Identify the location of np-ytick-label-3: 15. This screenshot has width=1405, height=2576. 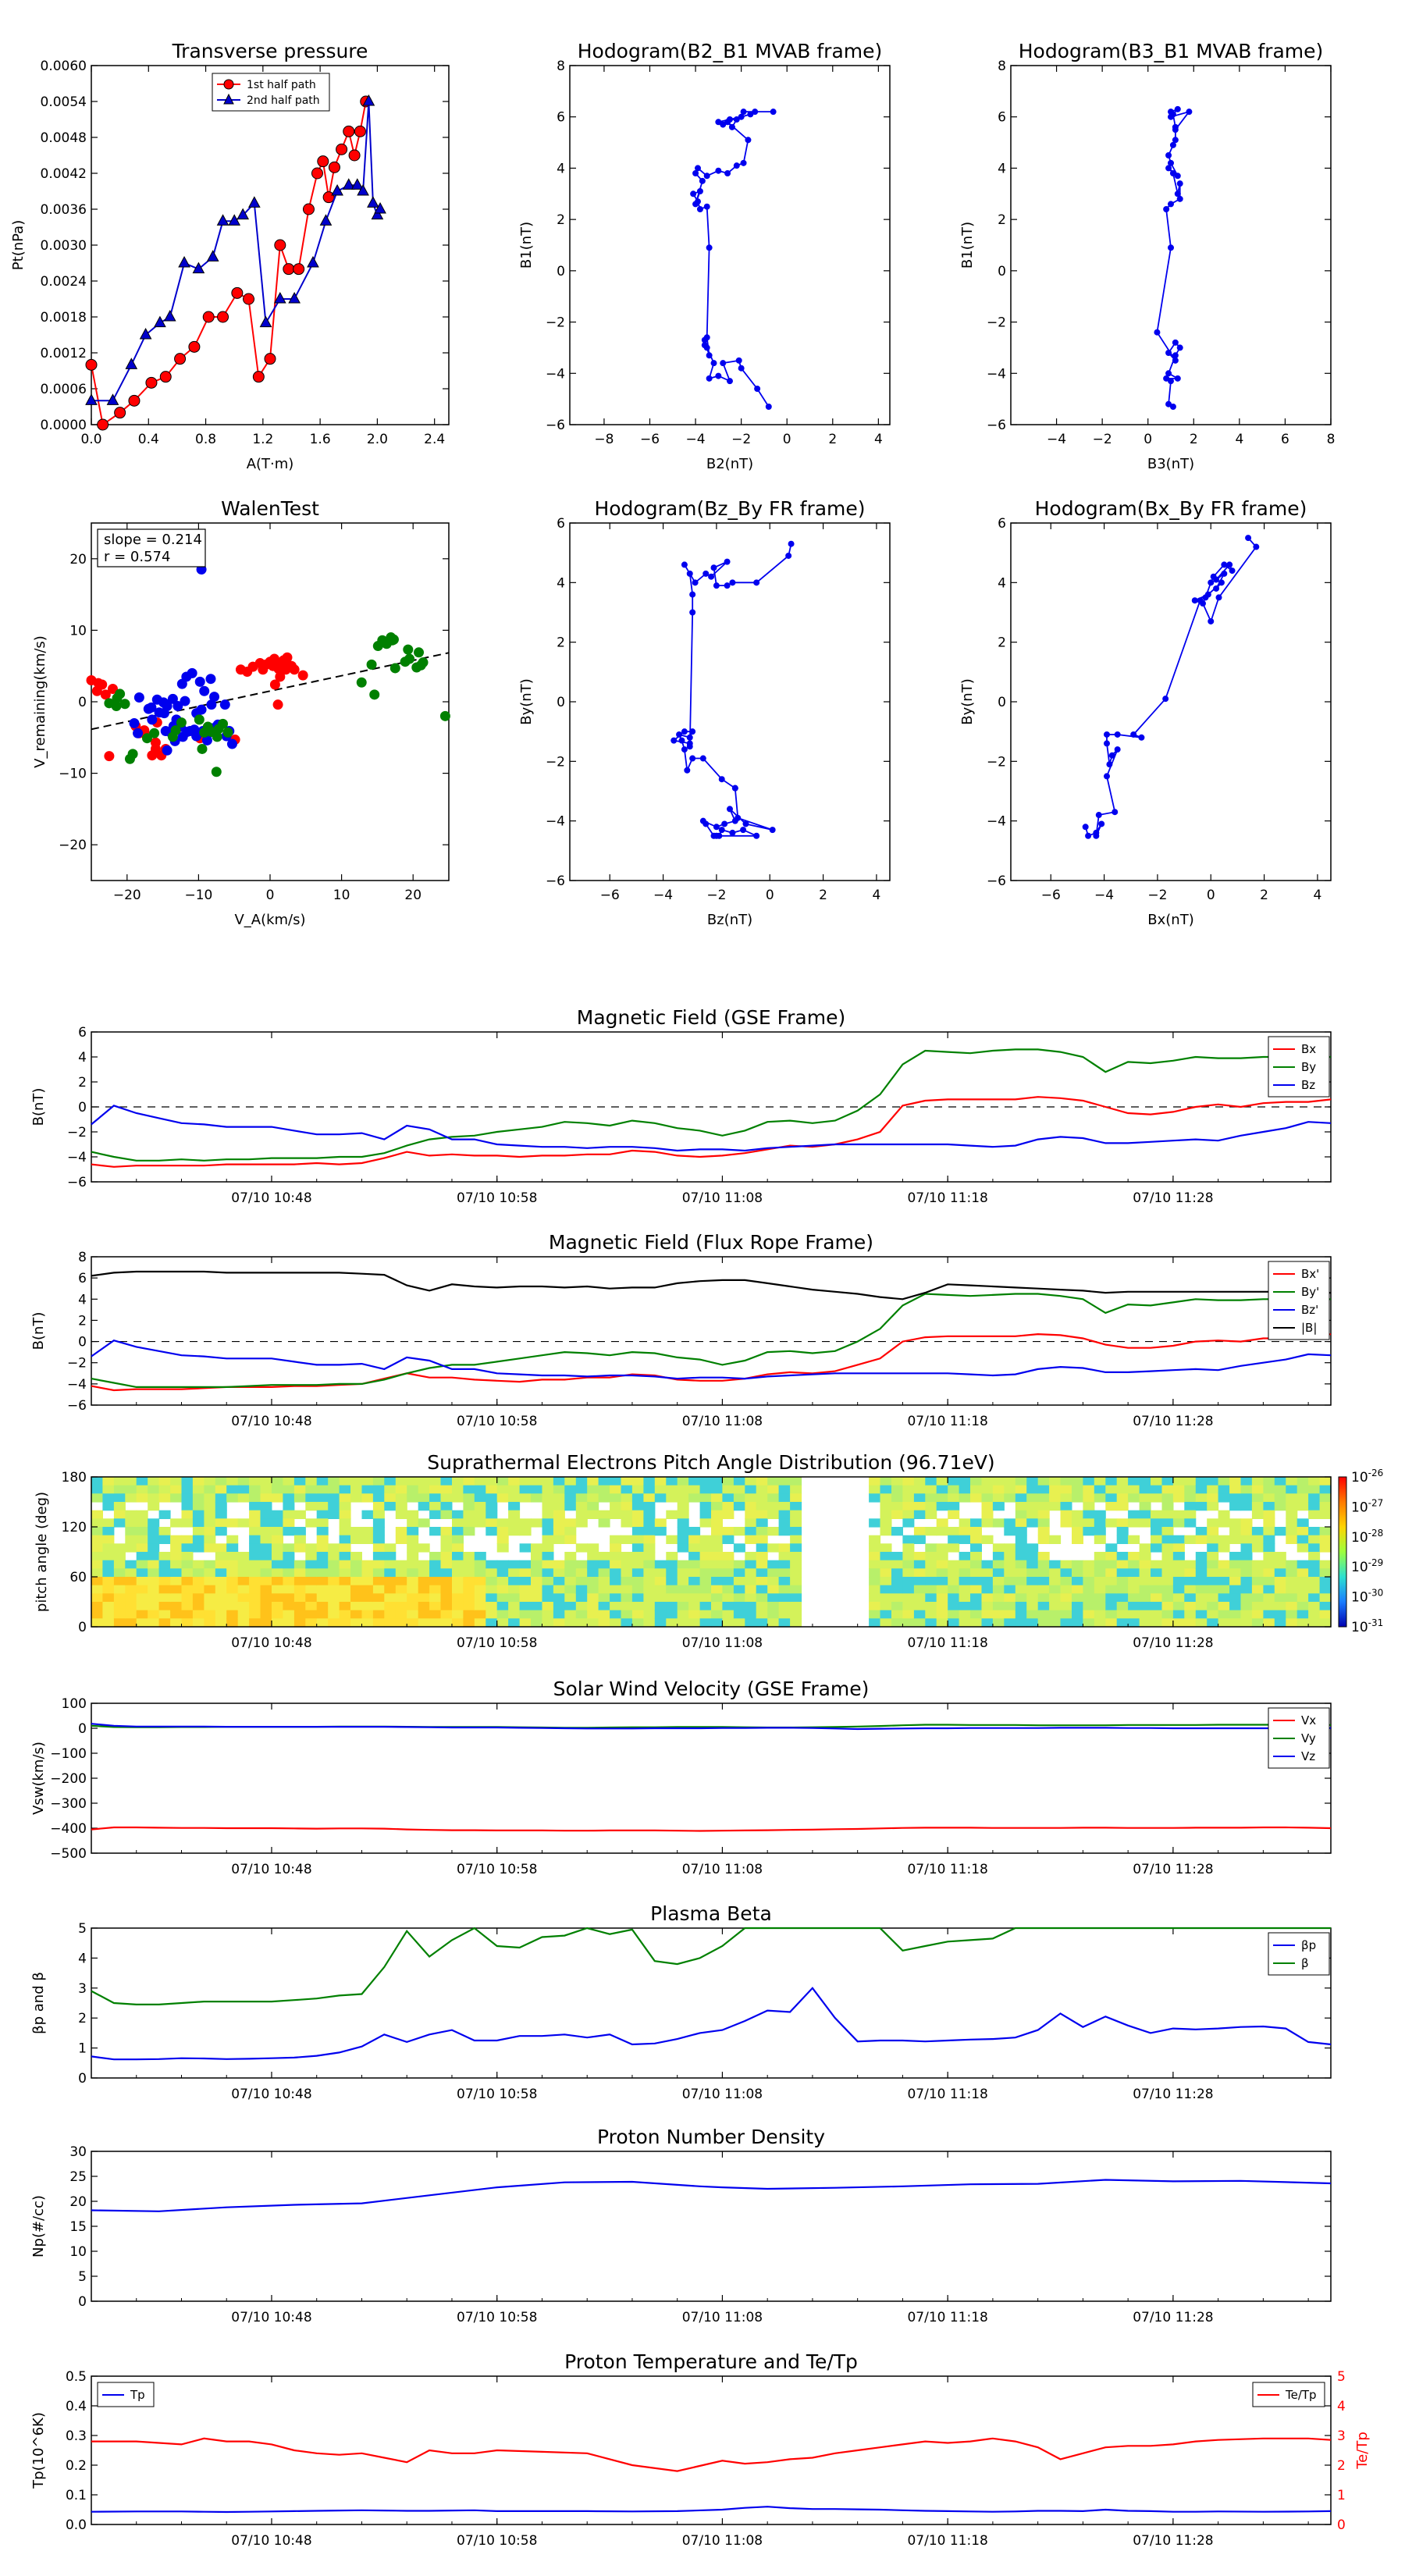
(78, 2227).